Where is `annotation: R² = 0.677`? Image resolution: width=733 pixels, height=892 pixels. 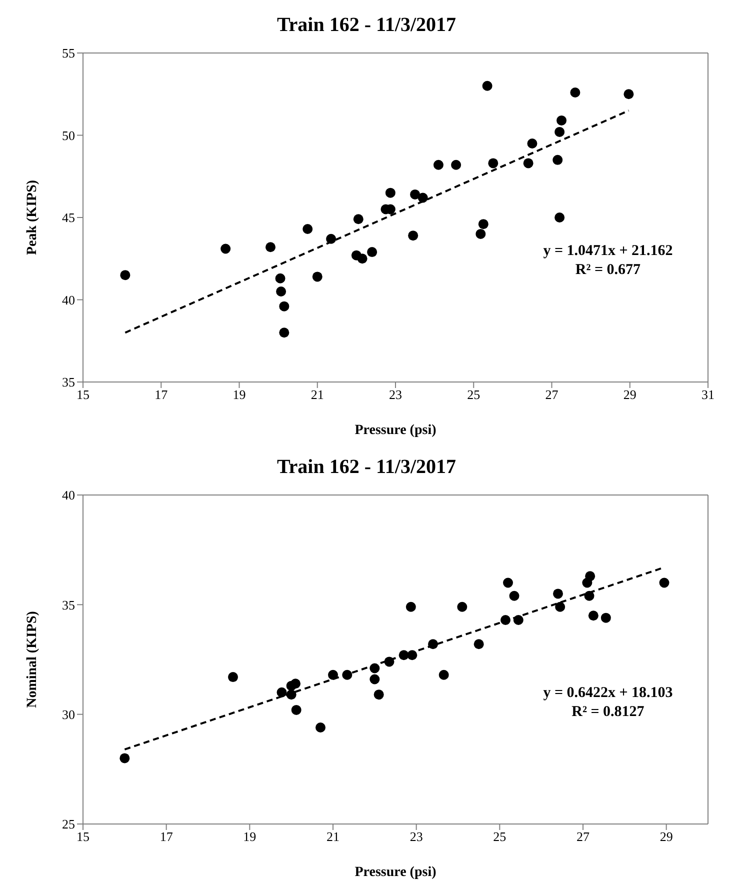 annotation: R² = 0.677 is located at coordinates (608, 270).